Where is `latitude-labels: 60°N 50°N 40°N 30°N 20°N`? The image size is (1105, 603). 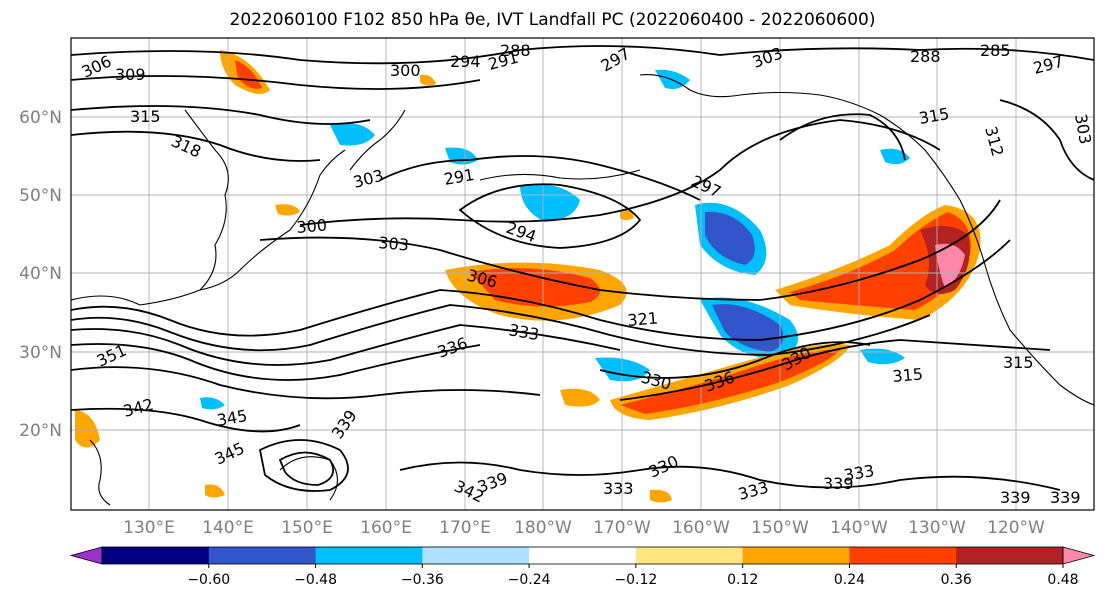 latitude-labels: 60°N 50°N 40°N 30°N 20°N is located at coordinates (40, 274).